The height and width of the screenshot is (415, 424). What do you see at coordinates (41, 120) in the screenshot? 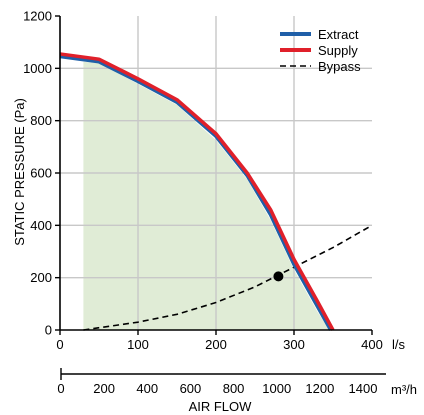
I see `y-tick-label: 800` at bounding box center [41, 120].